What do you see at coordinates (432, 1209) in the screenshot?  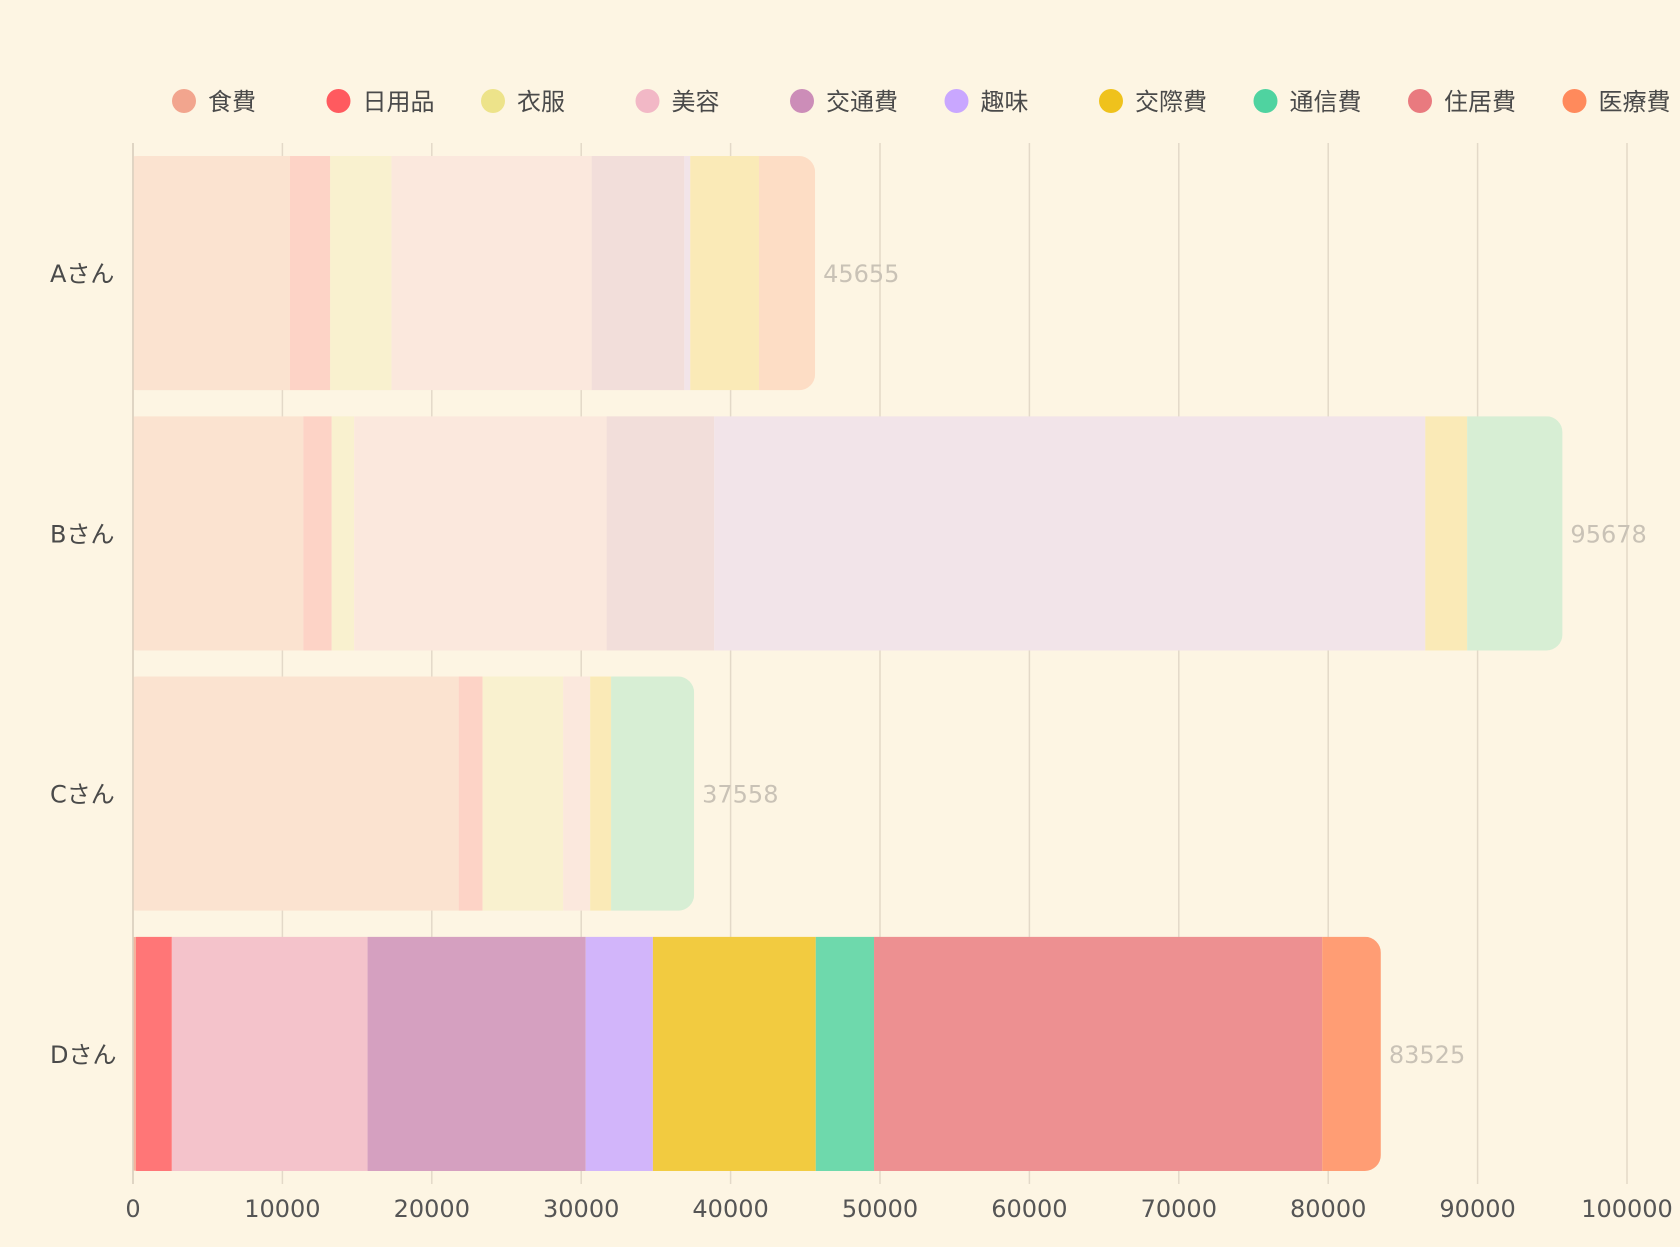 I see `x-tick-label-20000: 20000` at bounding box center [432, 1209].